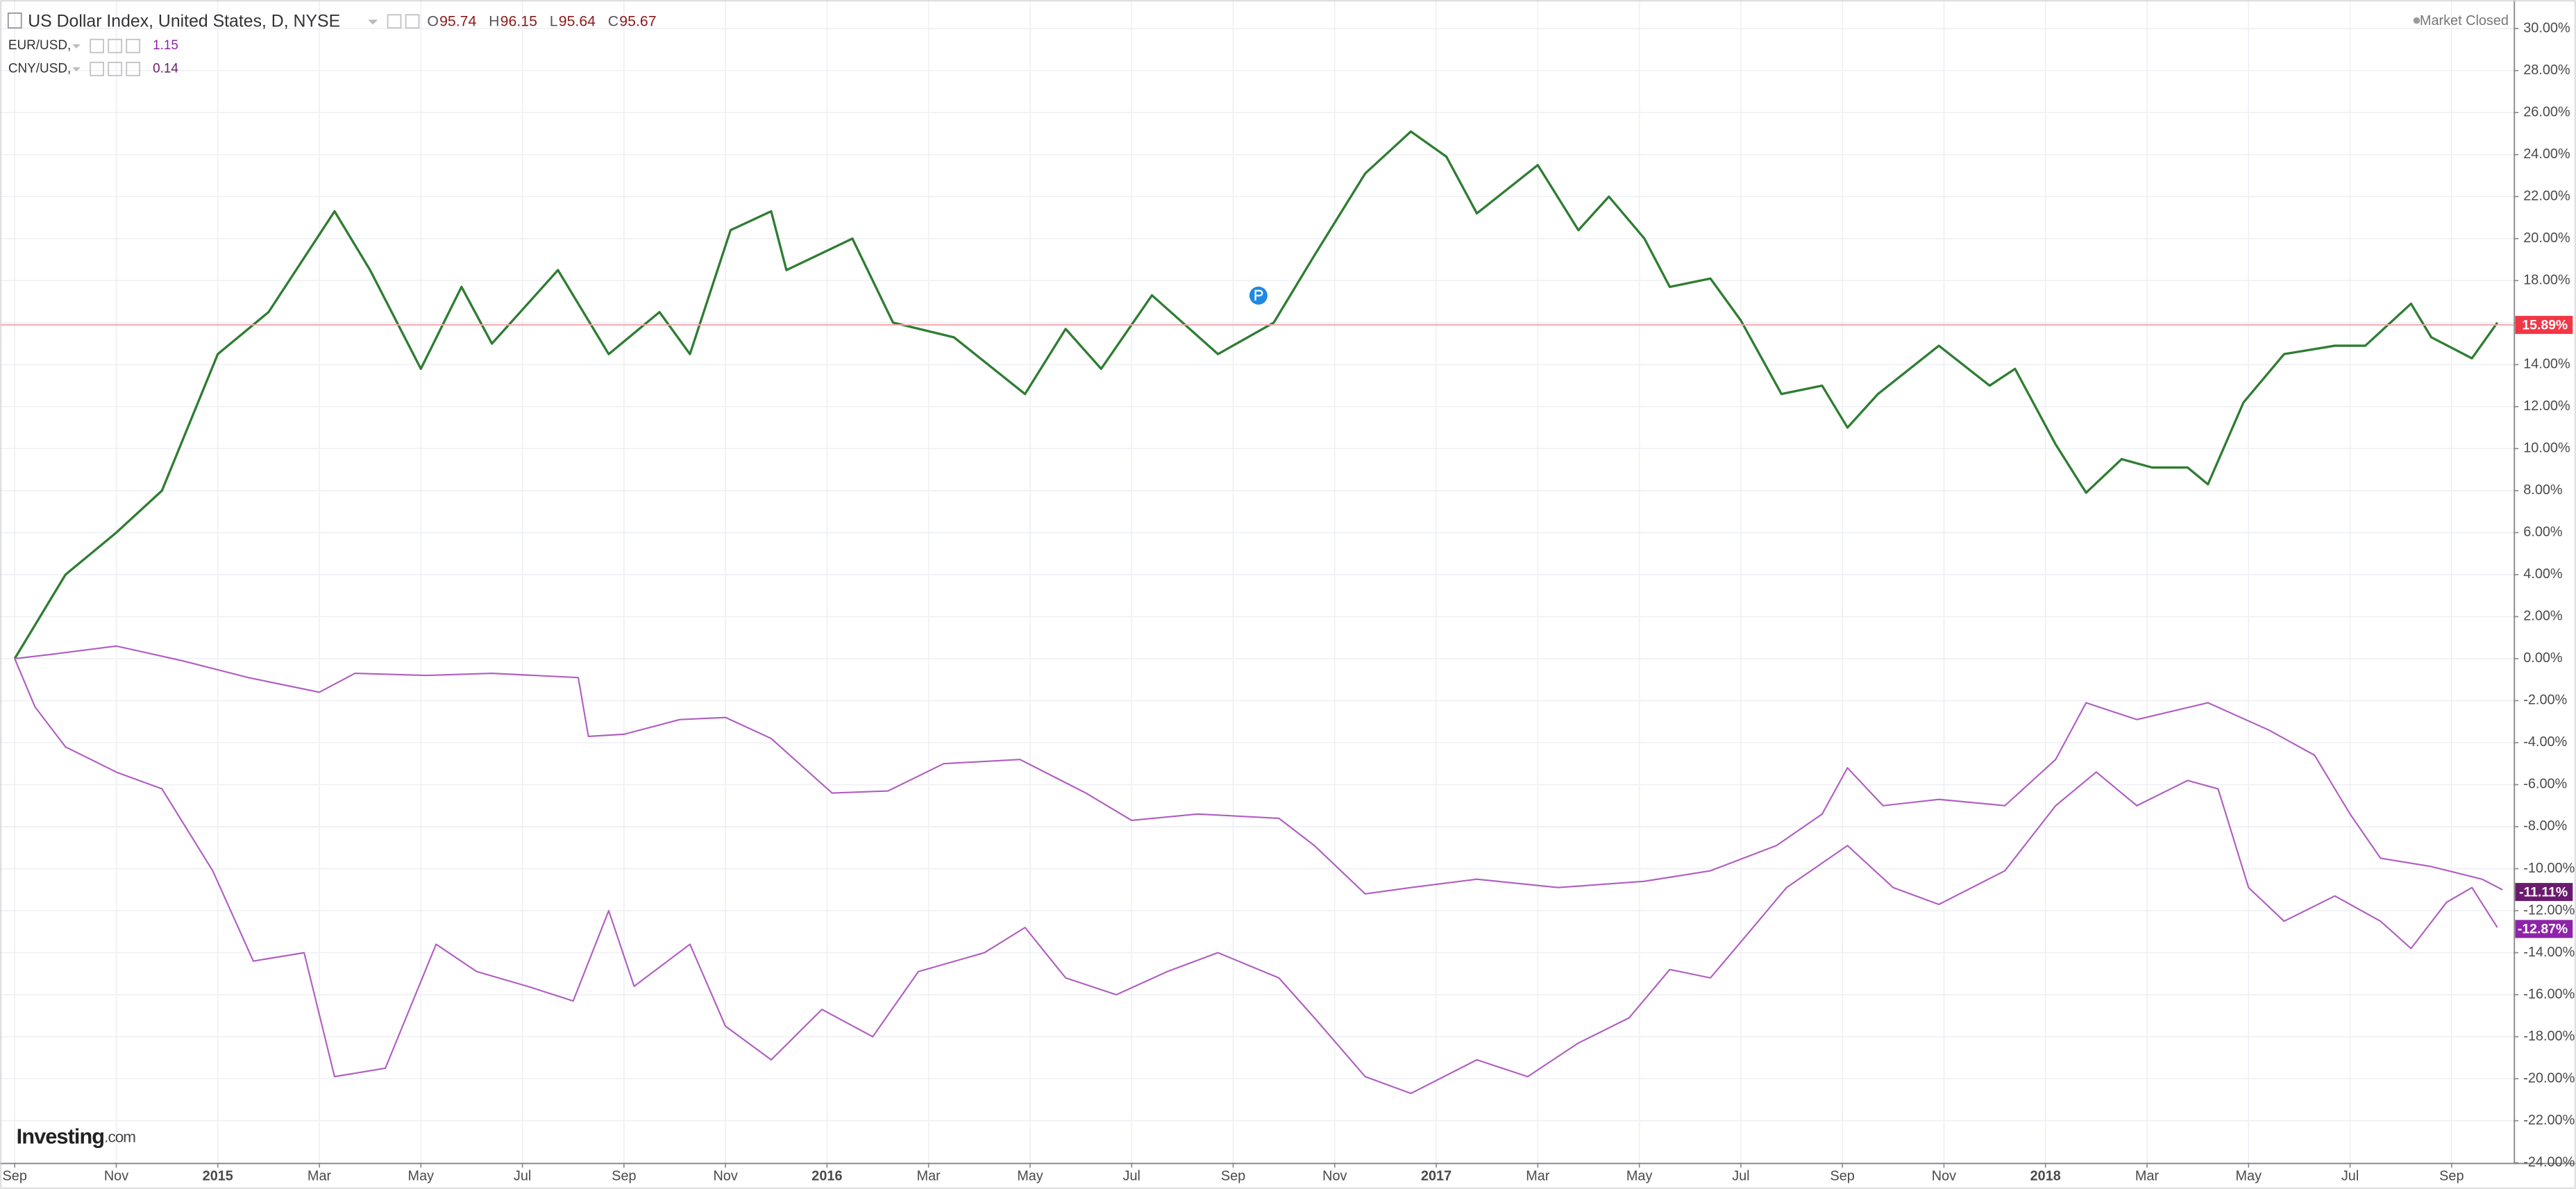  What do you see at coordinates (2549, 994) in the screenshot?
I see `y-tick-label: -16.00%` at bounding box center [2549, 994].